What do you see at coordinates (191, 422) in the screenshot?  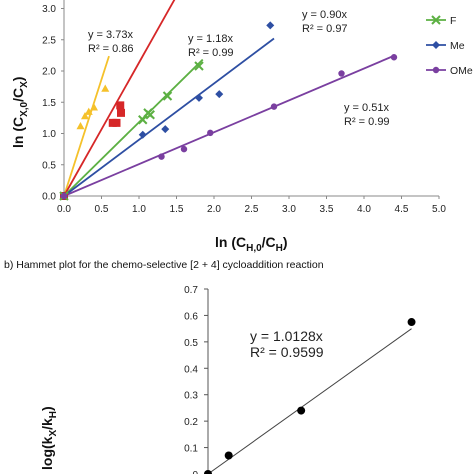 I see `panel-b-y-tick-label: 0.2` at bounding box center [191, 422].